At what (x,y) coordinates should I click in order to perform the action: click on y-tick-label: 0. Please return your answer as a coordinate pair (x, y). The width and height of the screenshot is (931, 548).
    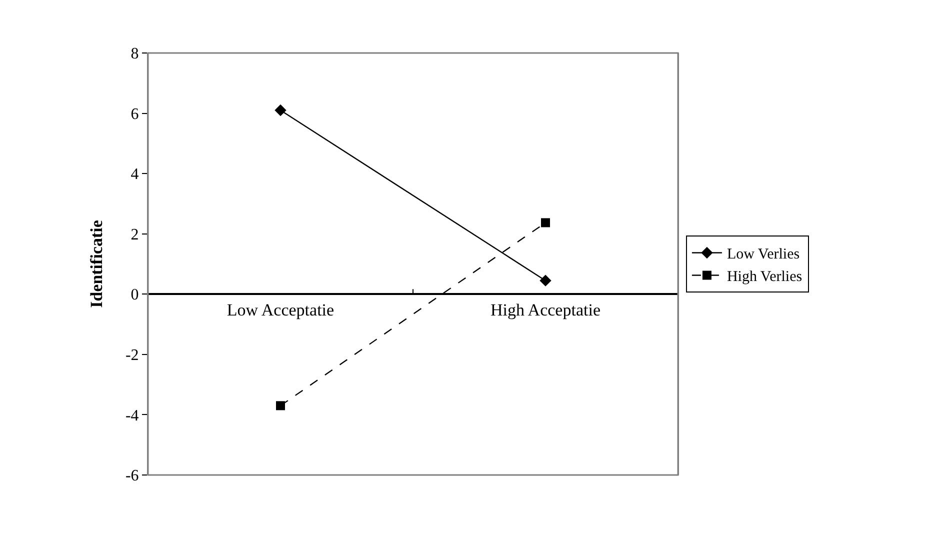
    Looking at the image, I should click on (134, 295).